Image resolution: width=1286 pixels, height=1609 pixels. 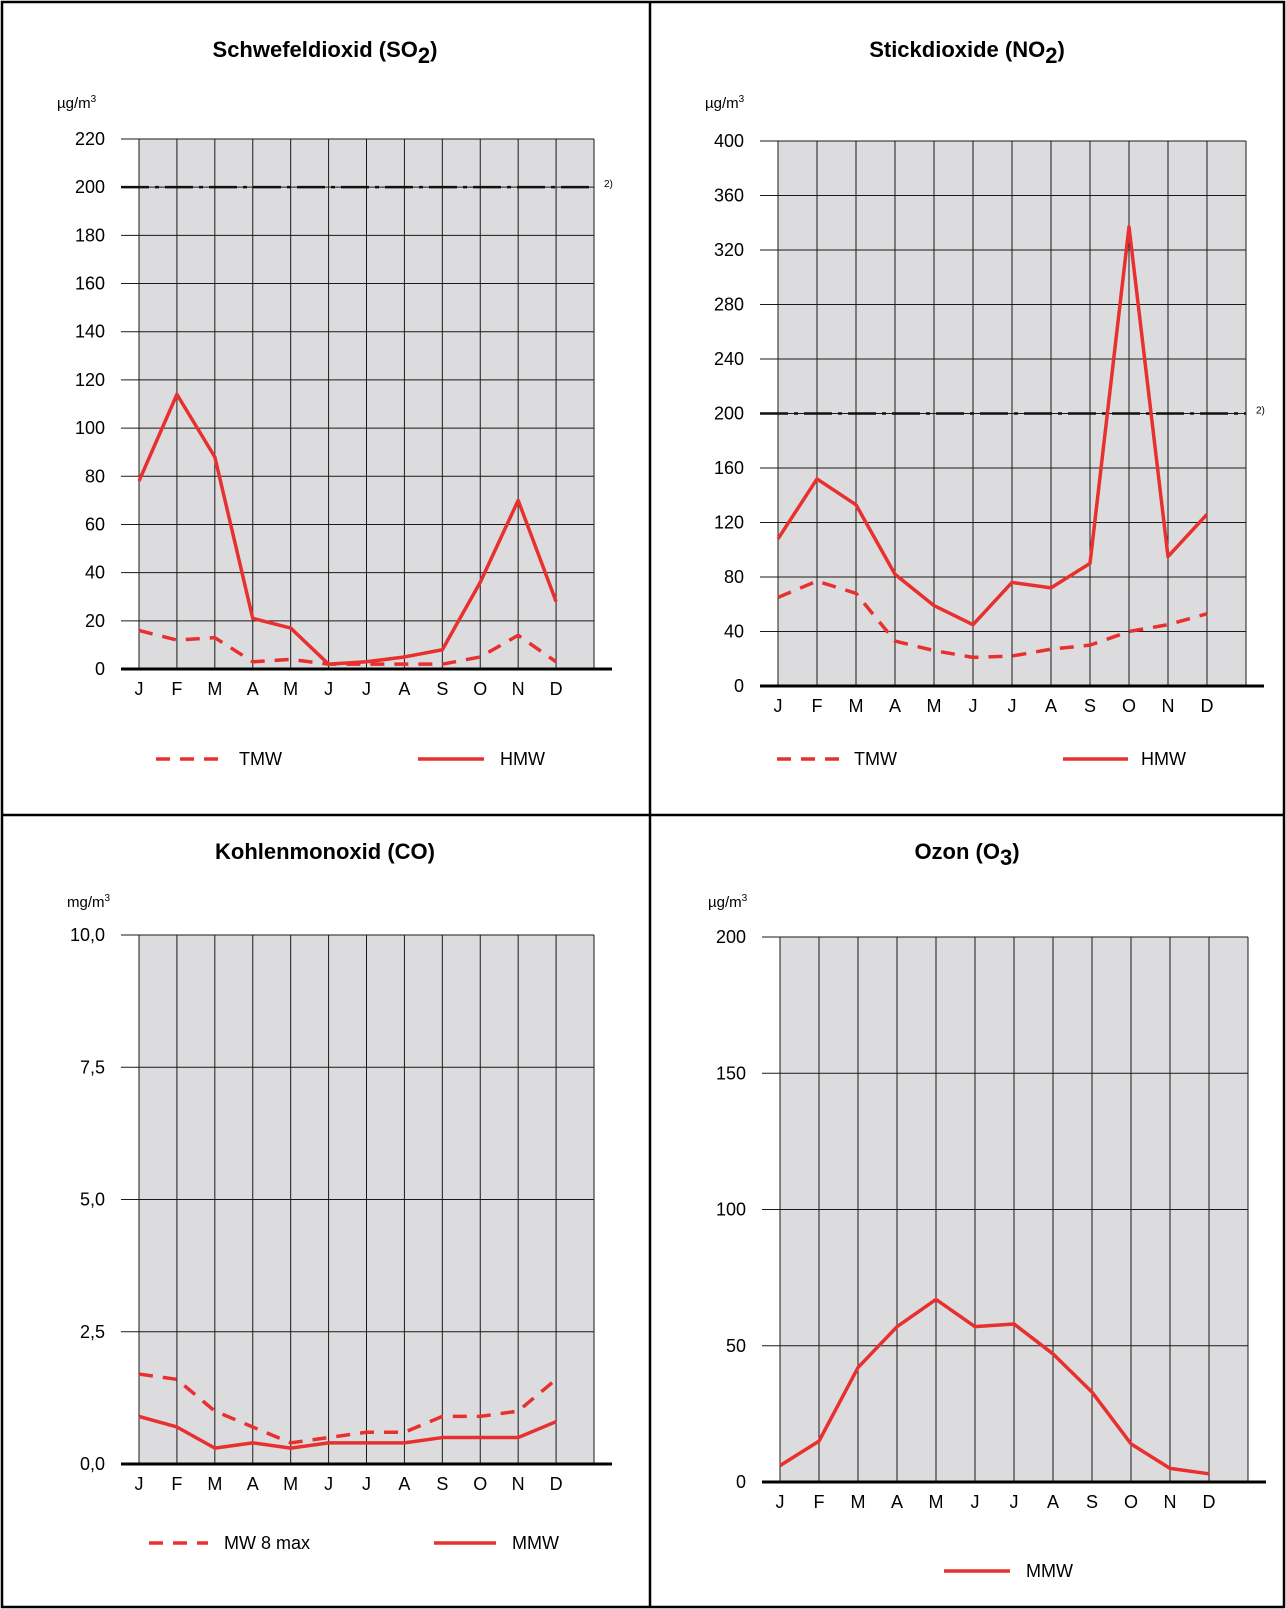 I want to click on y-tick-label: 160, so click(x=729, y=468).